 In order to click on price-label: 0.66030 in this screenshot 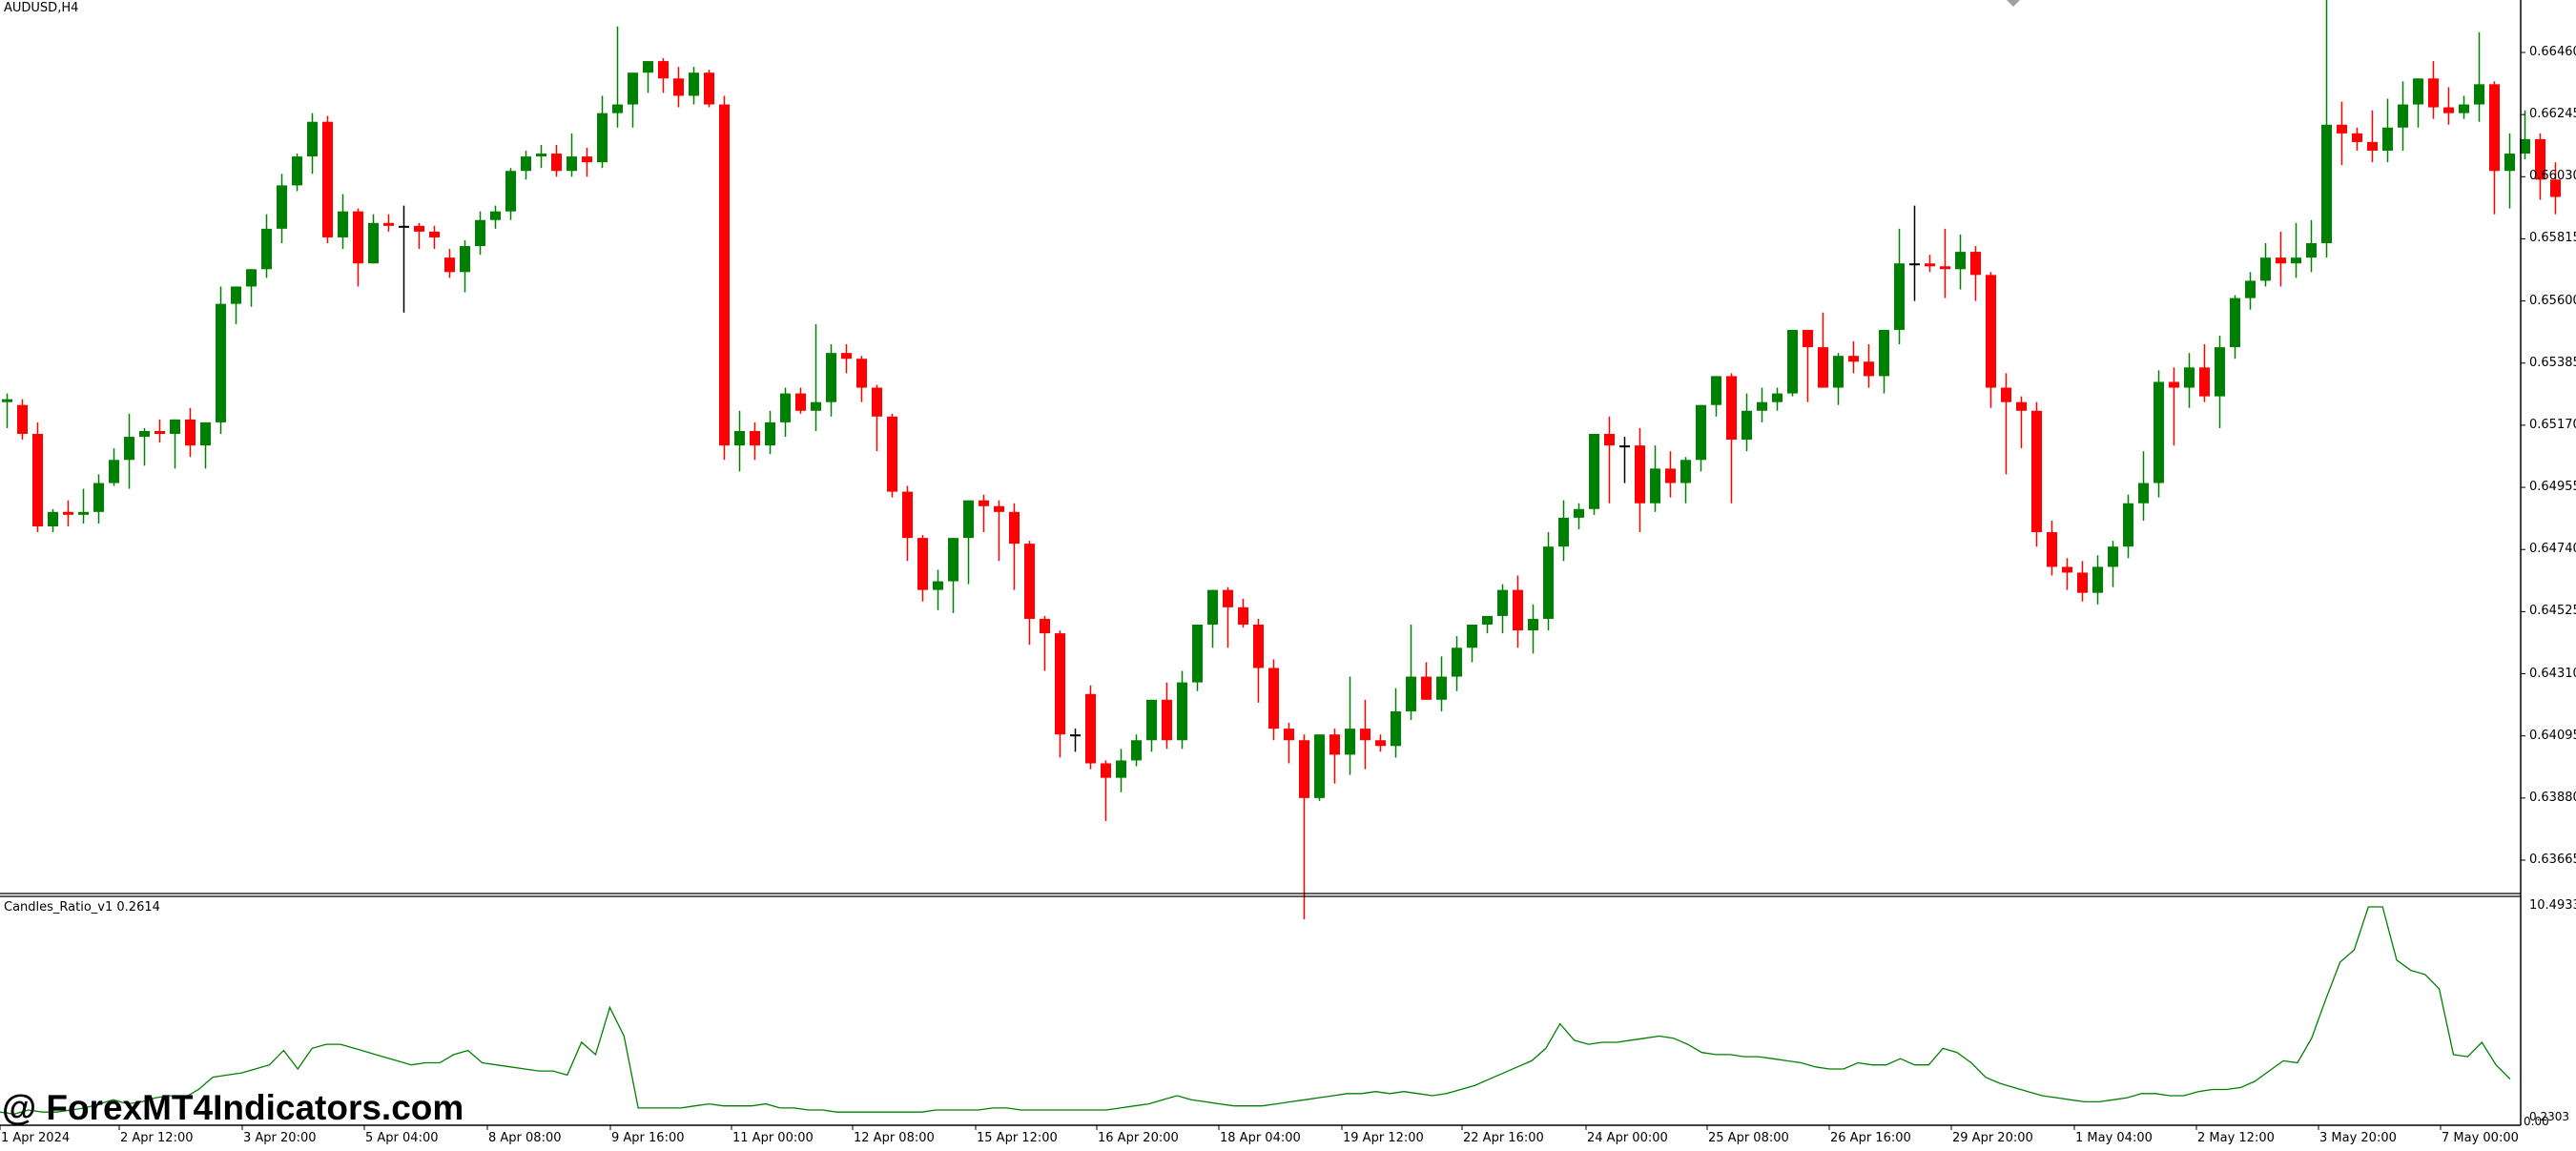, I will do `click(2552, 176)`.